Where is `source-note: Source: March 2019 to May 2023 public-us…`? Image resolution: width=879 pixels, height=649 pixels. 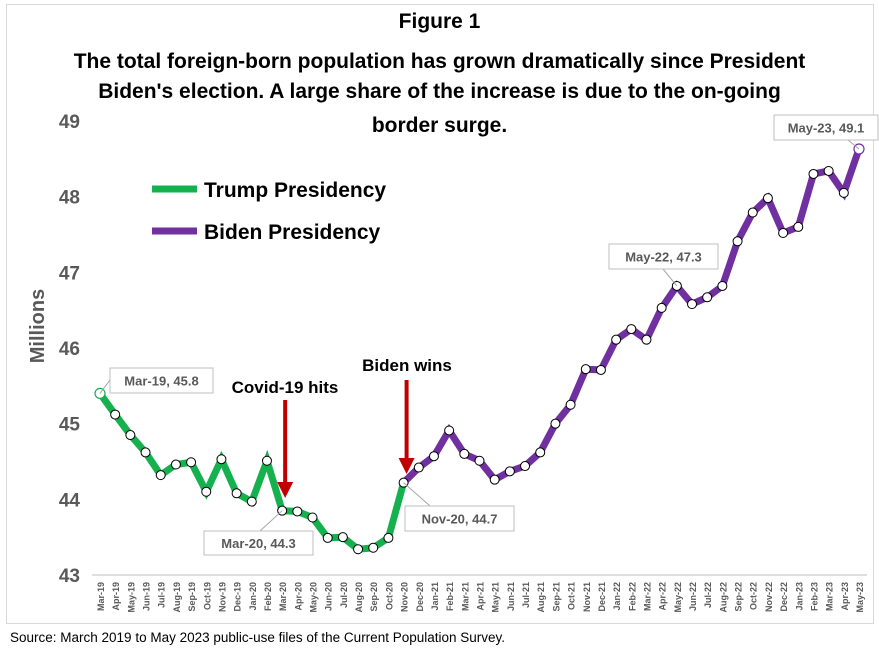
source-note: Source: March 2019 to May 2023 public-us… is located at coordinates (258, 637).